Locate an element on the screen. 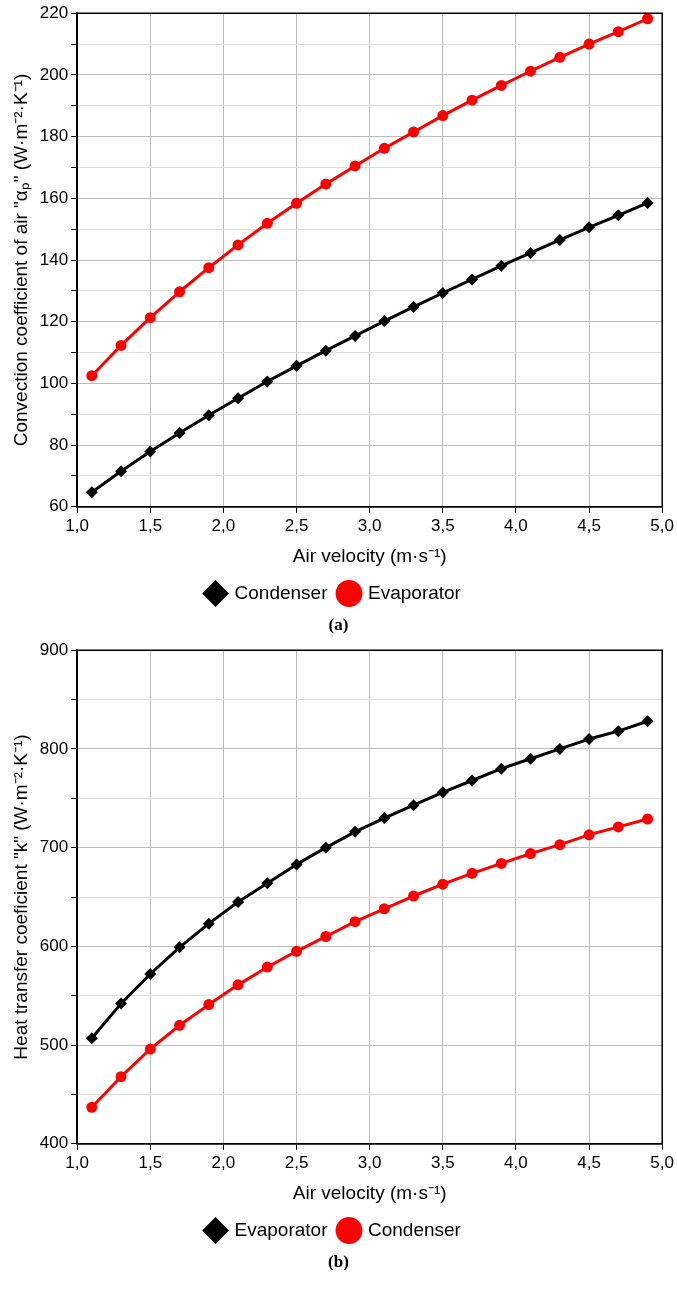  text: (a) is located at coordinates (338, 625).